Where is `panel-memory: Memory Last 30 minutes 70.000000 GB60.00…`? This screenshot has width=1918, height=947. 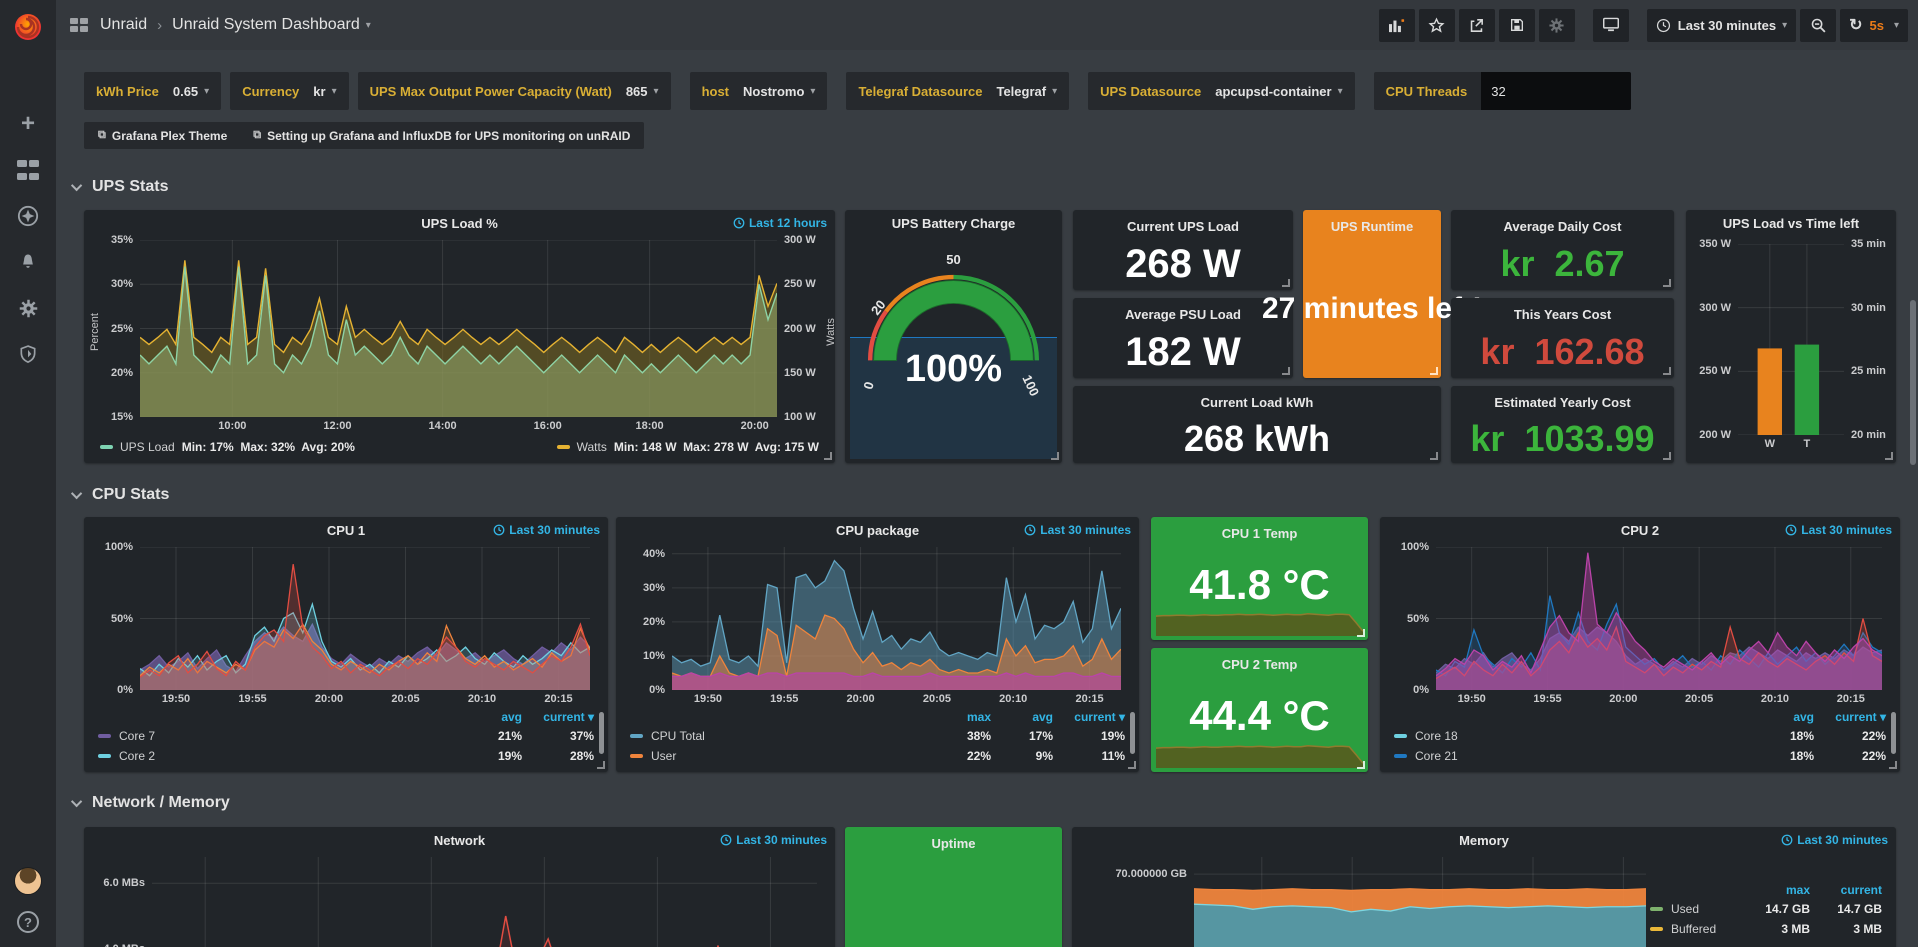
panel-memory: Memory Last 30 minutes 70.000000 GB60.00… is located at coordinates (1484, 887).